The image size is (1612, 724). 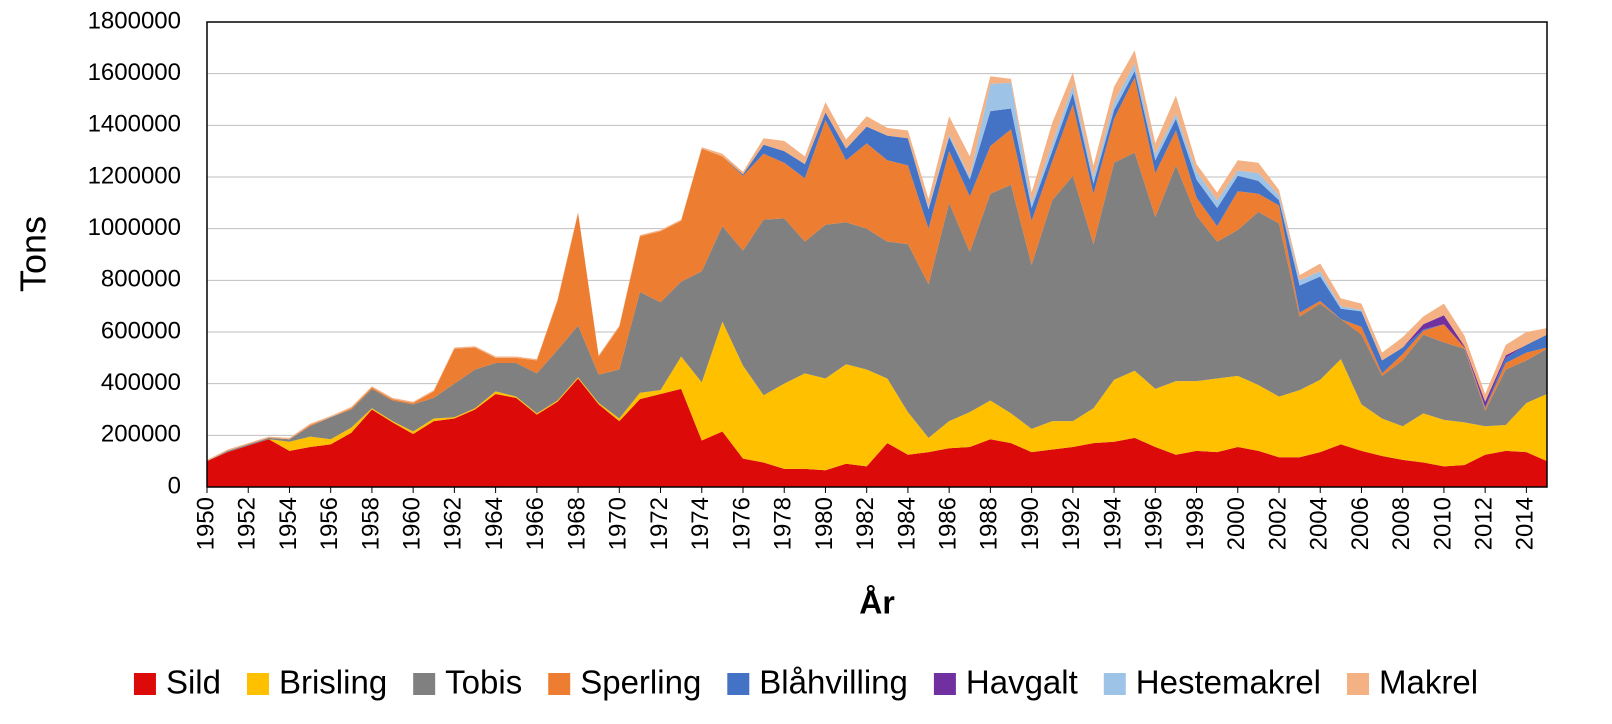 I want to click on x-tick-label: 1982, so click(x=865, y=523).